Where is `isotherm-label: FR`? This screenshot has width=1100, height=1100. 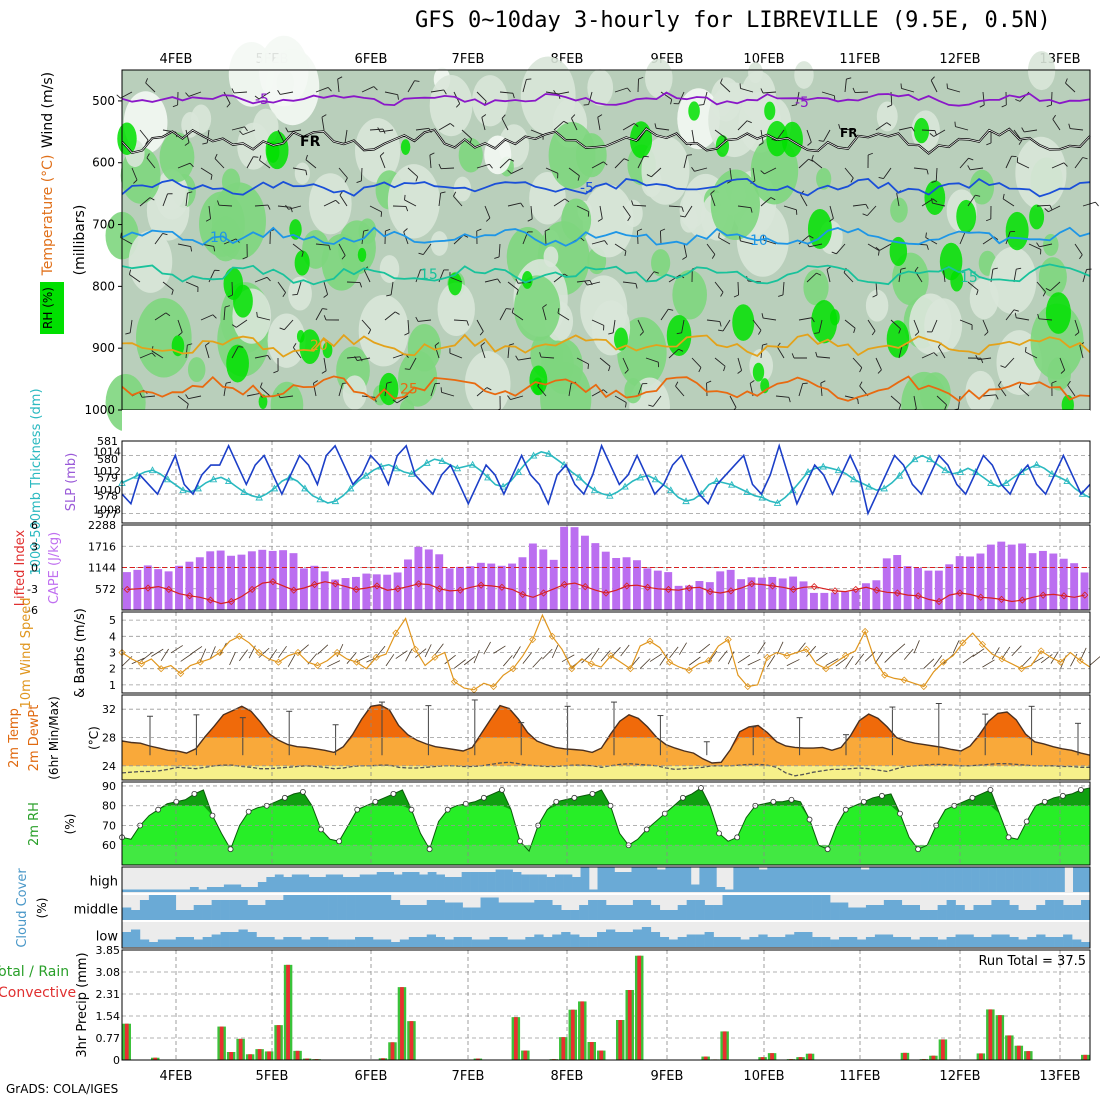 isotherm-label: FR is located at coordinates (310, 142).